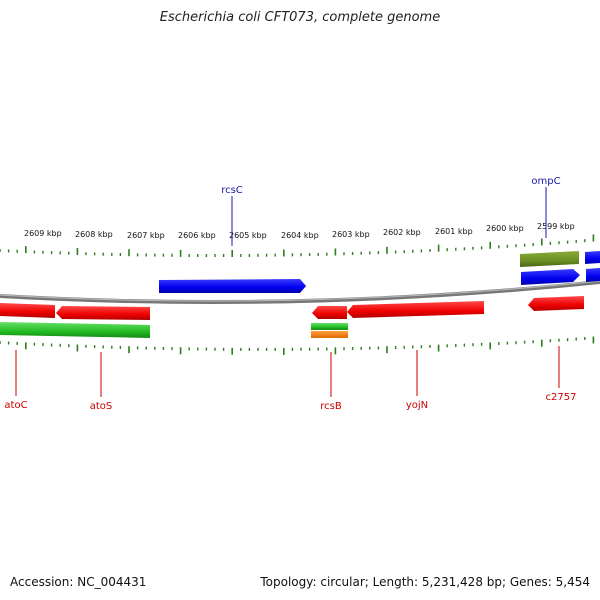 Image resolution: width=600 pixels, height=600 pixels. I want to click on bottom-scale-ticks, so click(297, 345).